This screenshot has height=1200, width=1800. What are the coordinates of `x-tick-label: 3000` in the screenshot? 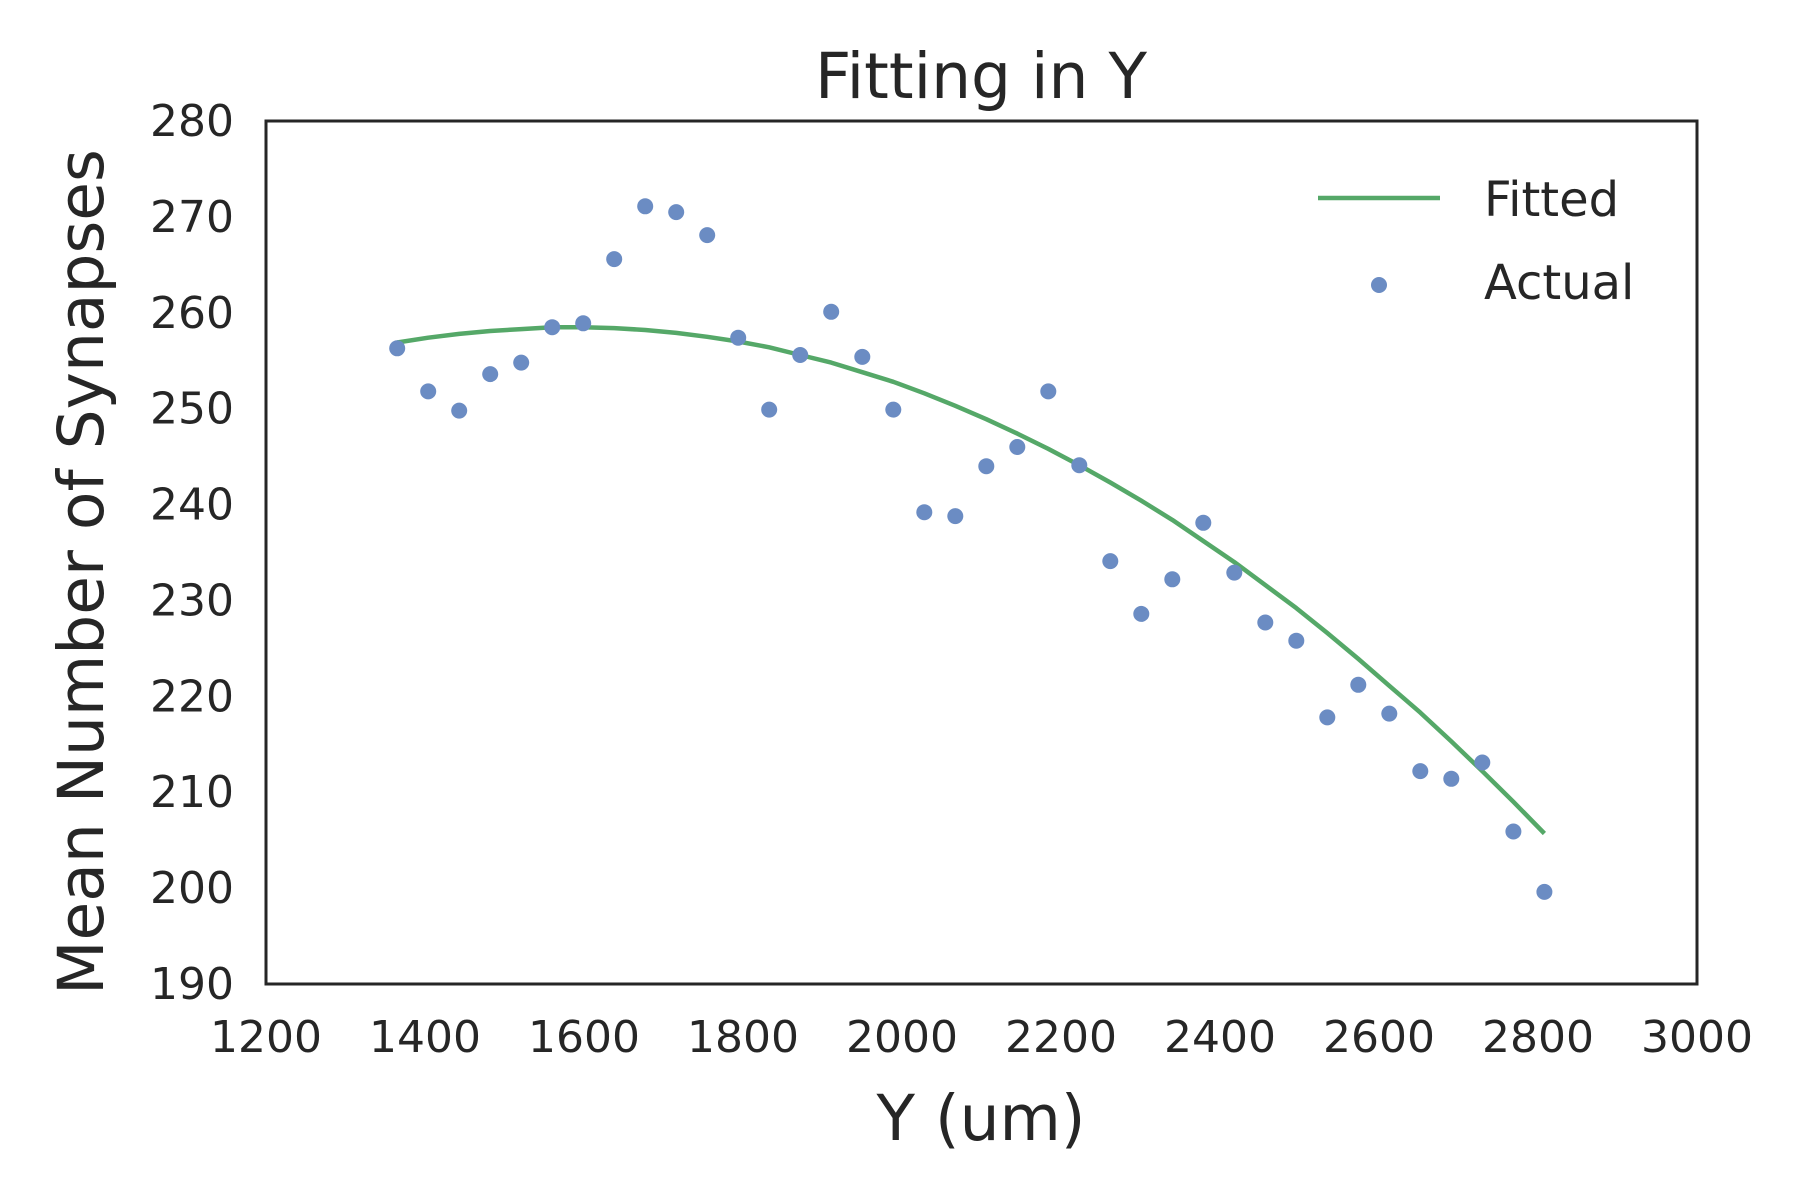 It's located at (1697, 1037).